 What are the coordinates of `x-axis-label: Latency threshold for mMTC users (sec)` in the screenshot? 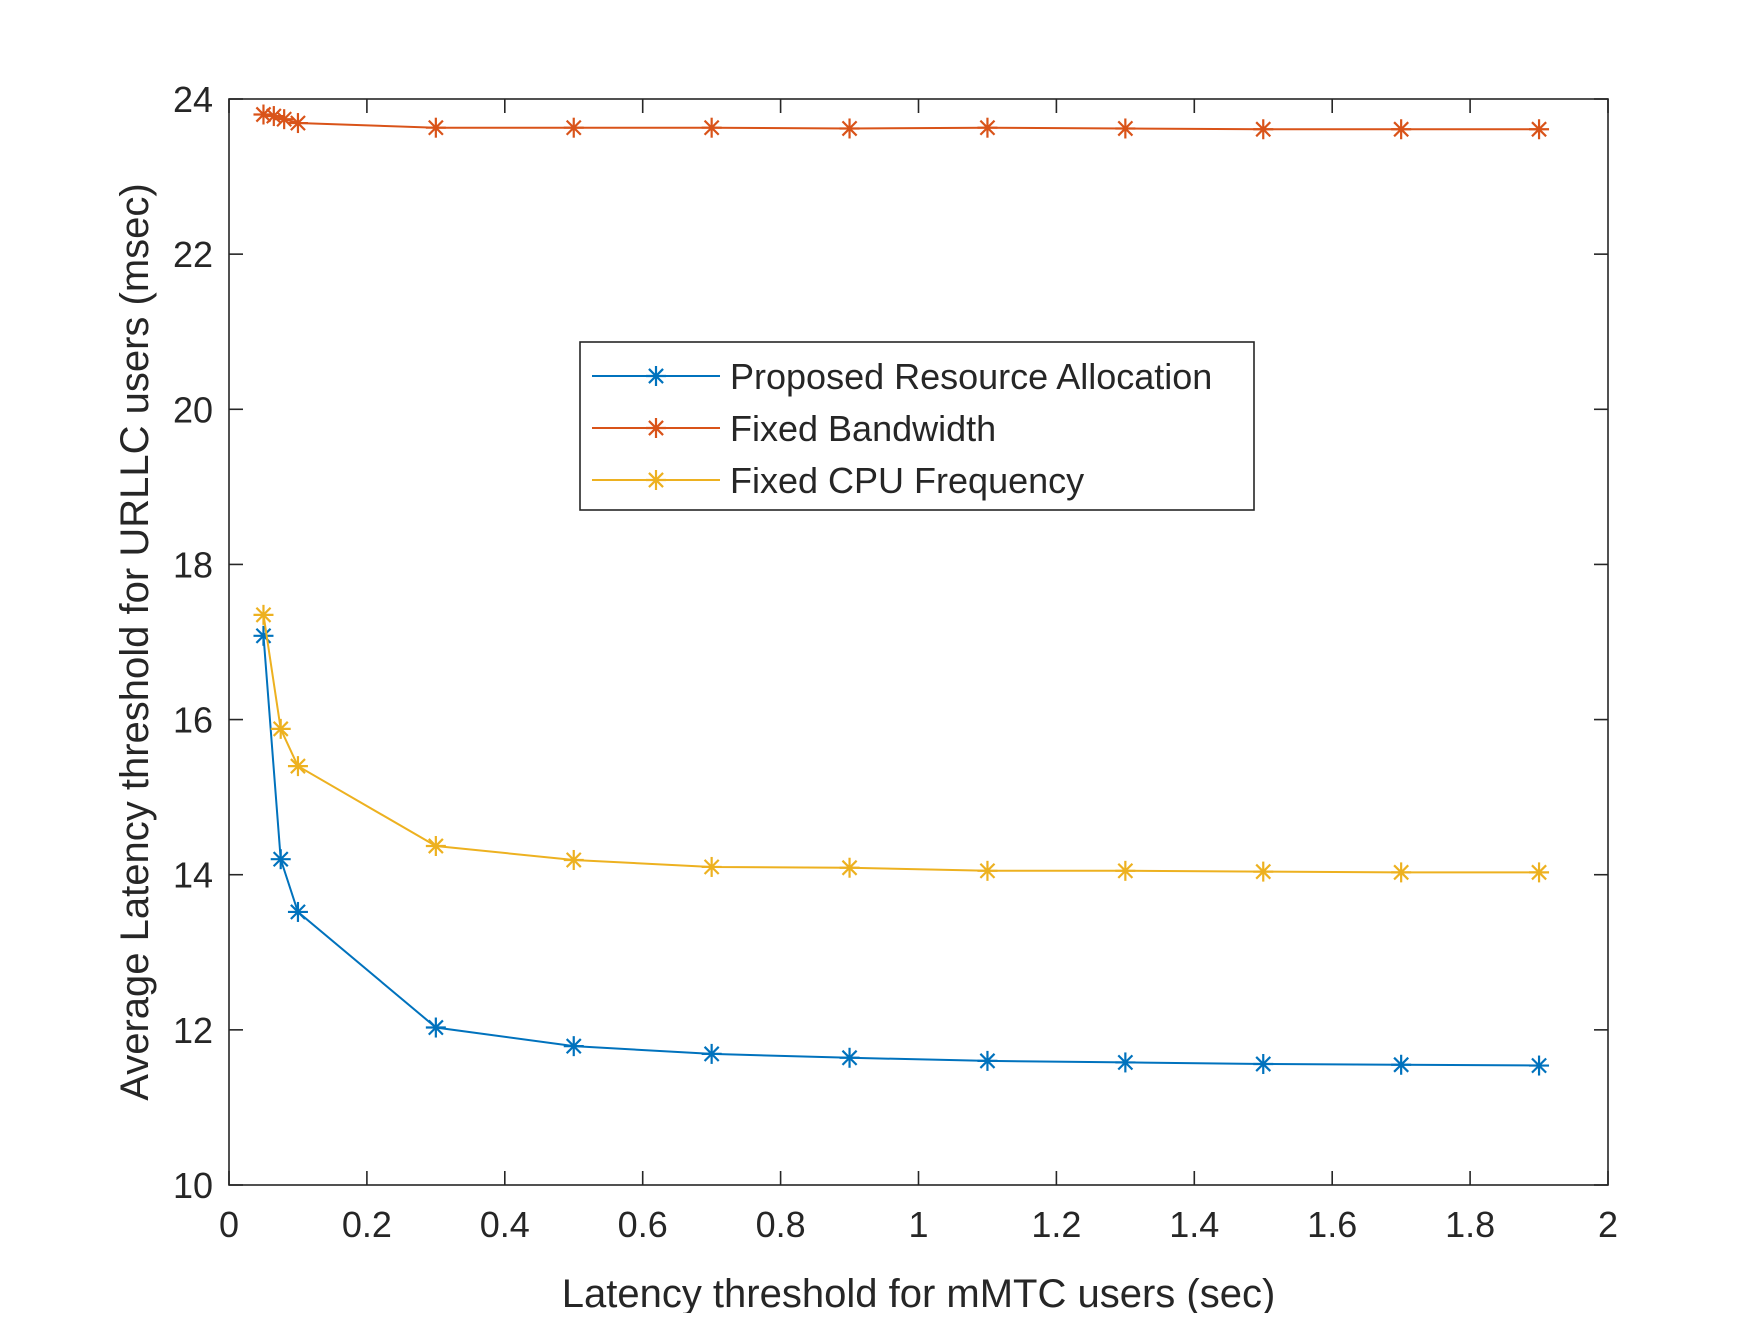 It's located at (919, 1292).